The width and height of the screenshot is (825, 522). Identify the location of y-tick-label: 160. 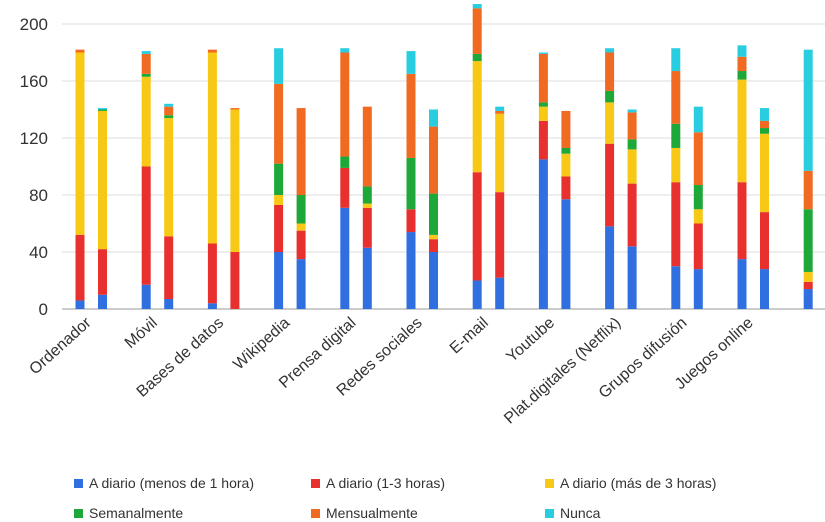
(34, 81).